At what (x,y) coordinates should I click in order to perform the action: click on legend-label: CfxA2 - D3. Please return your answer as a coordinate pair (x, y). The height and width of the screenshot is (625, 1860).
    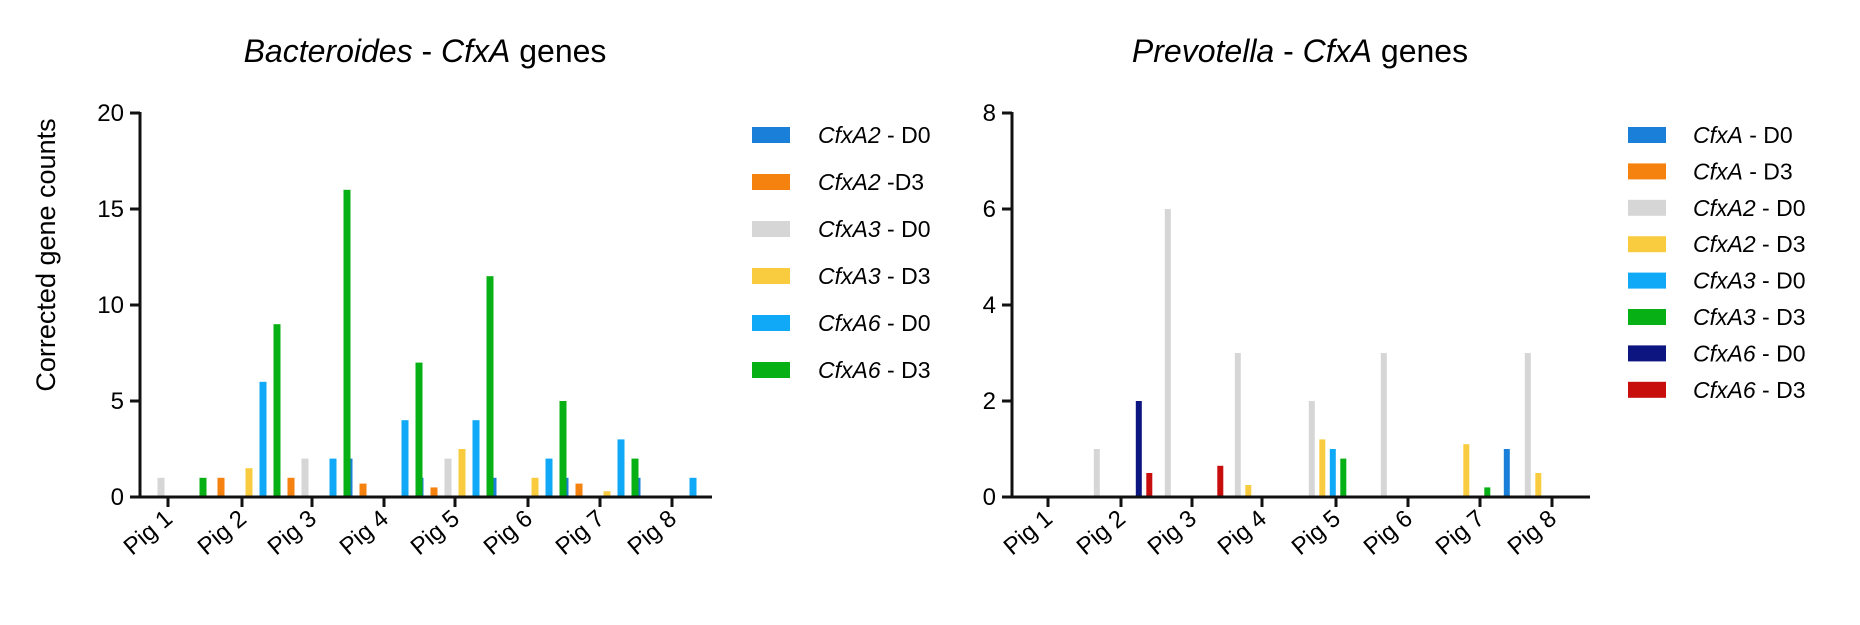
    Looking at the image, I should click on (1749, 244).